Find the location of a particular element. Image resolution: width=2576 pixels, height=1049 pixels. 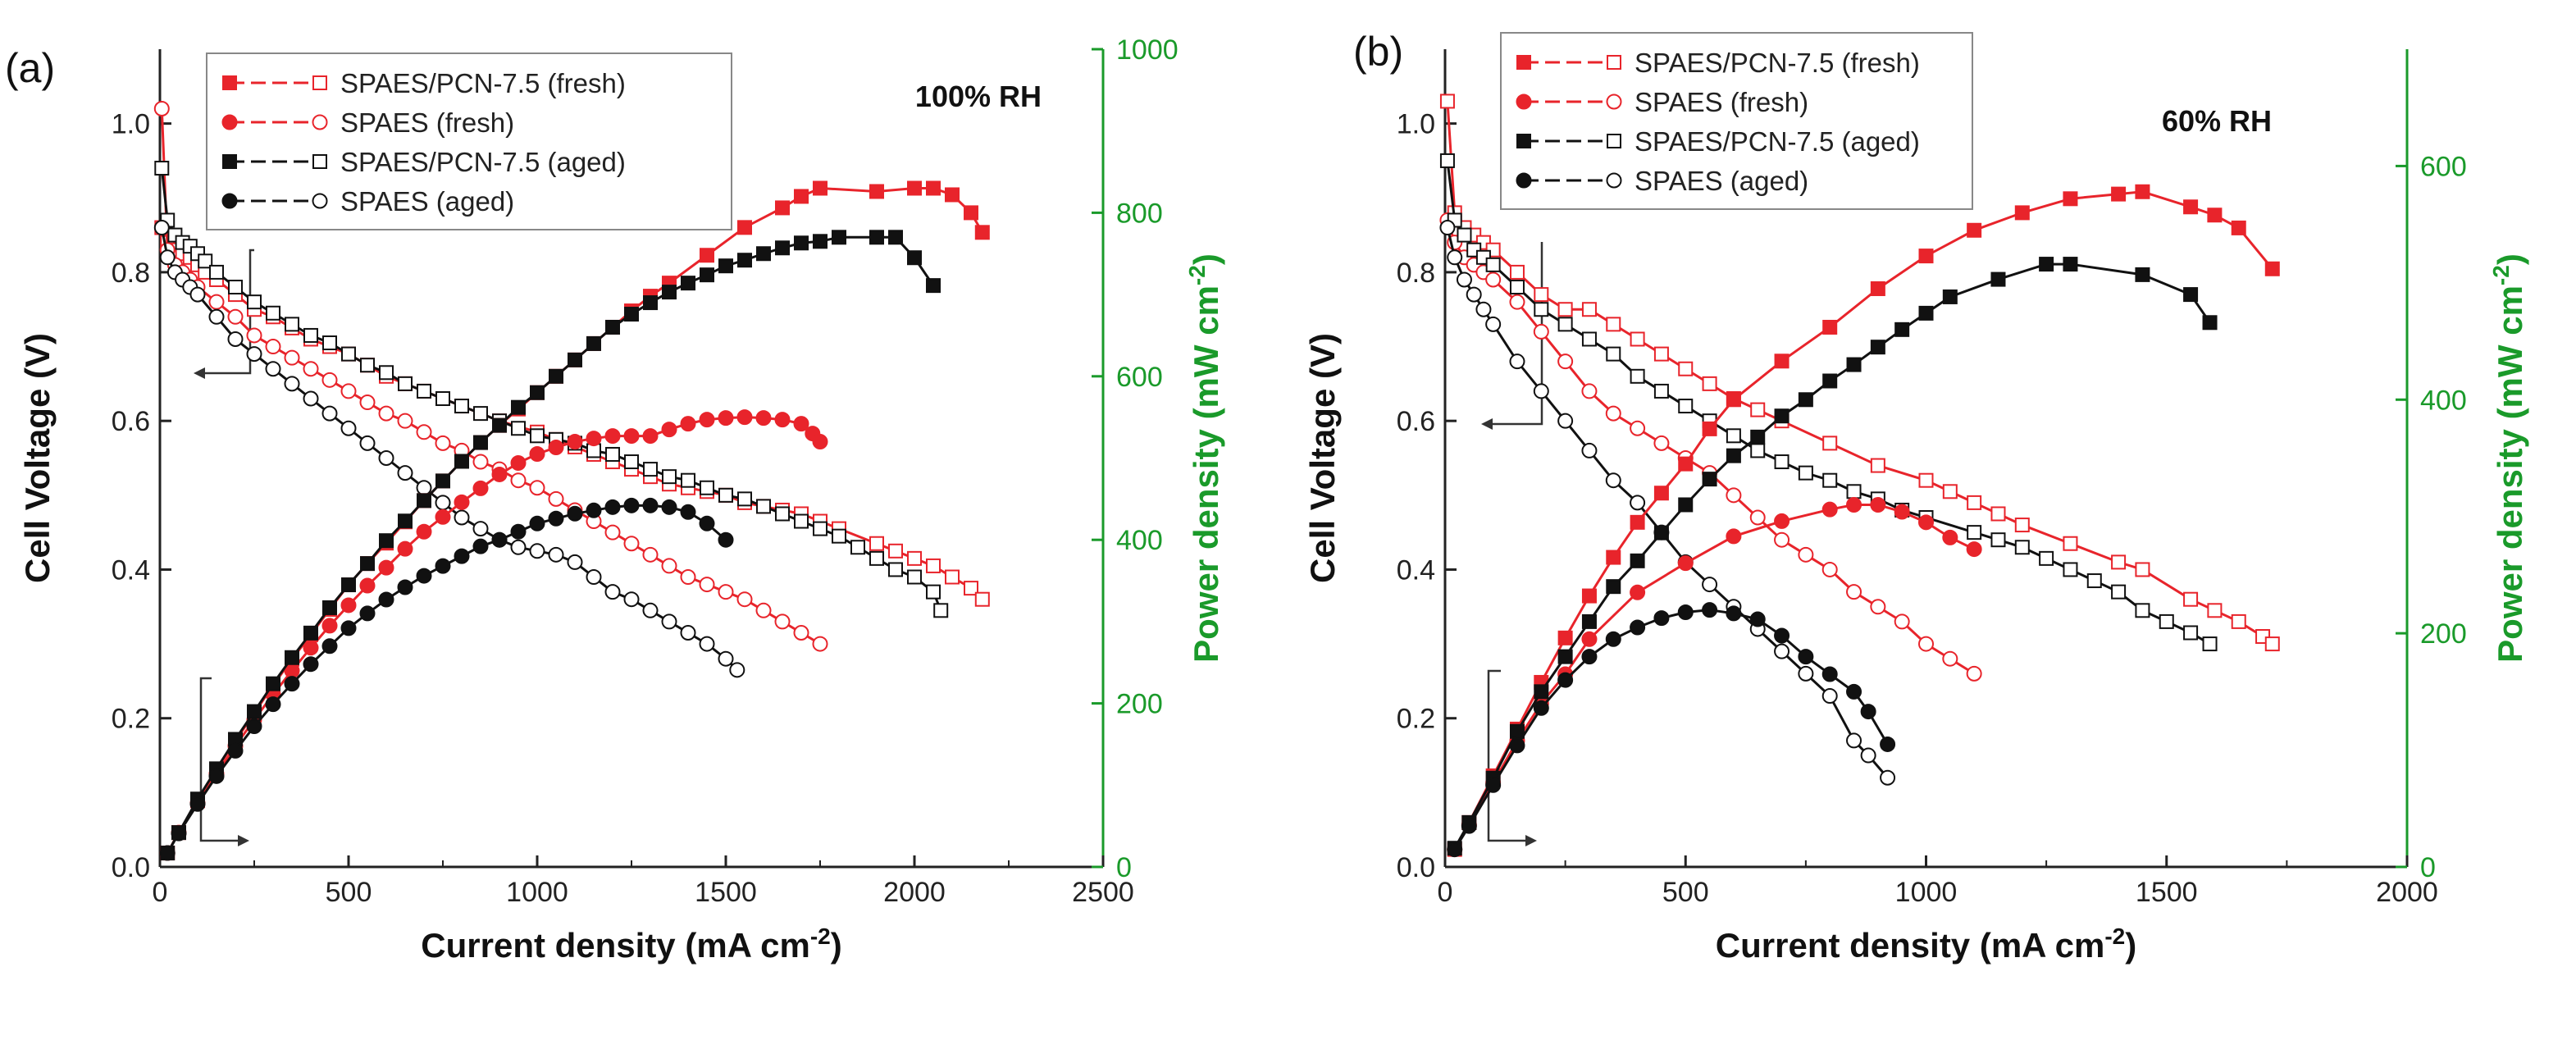

x-tick-label: 1000 is located at coordinates (537, 892).